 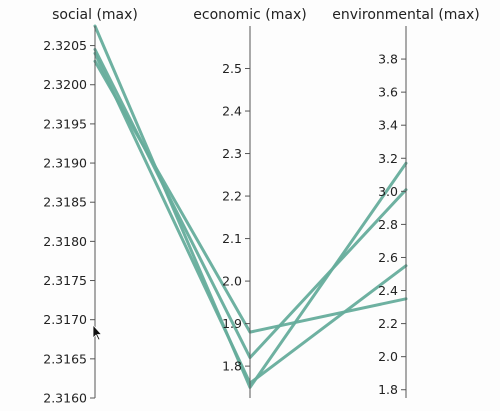 What do you see at coordinates (232, 68) in the screenshot?
I see `tick-label: 2.5` at bounding box center [232, 68].